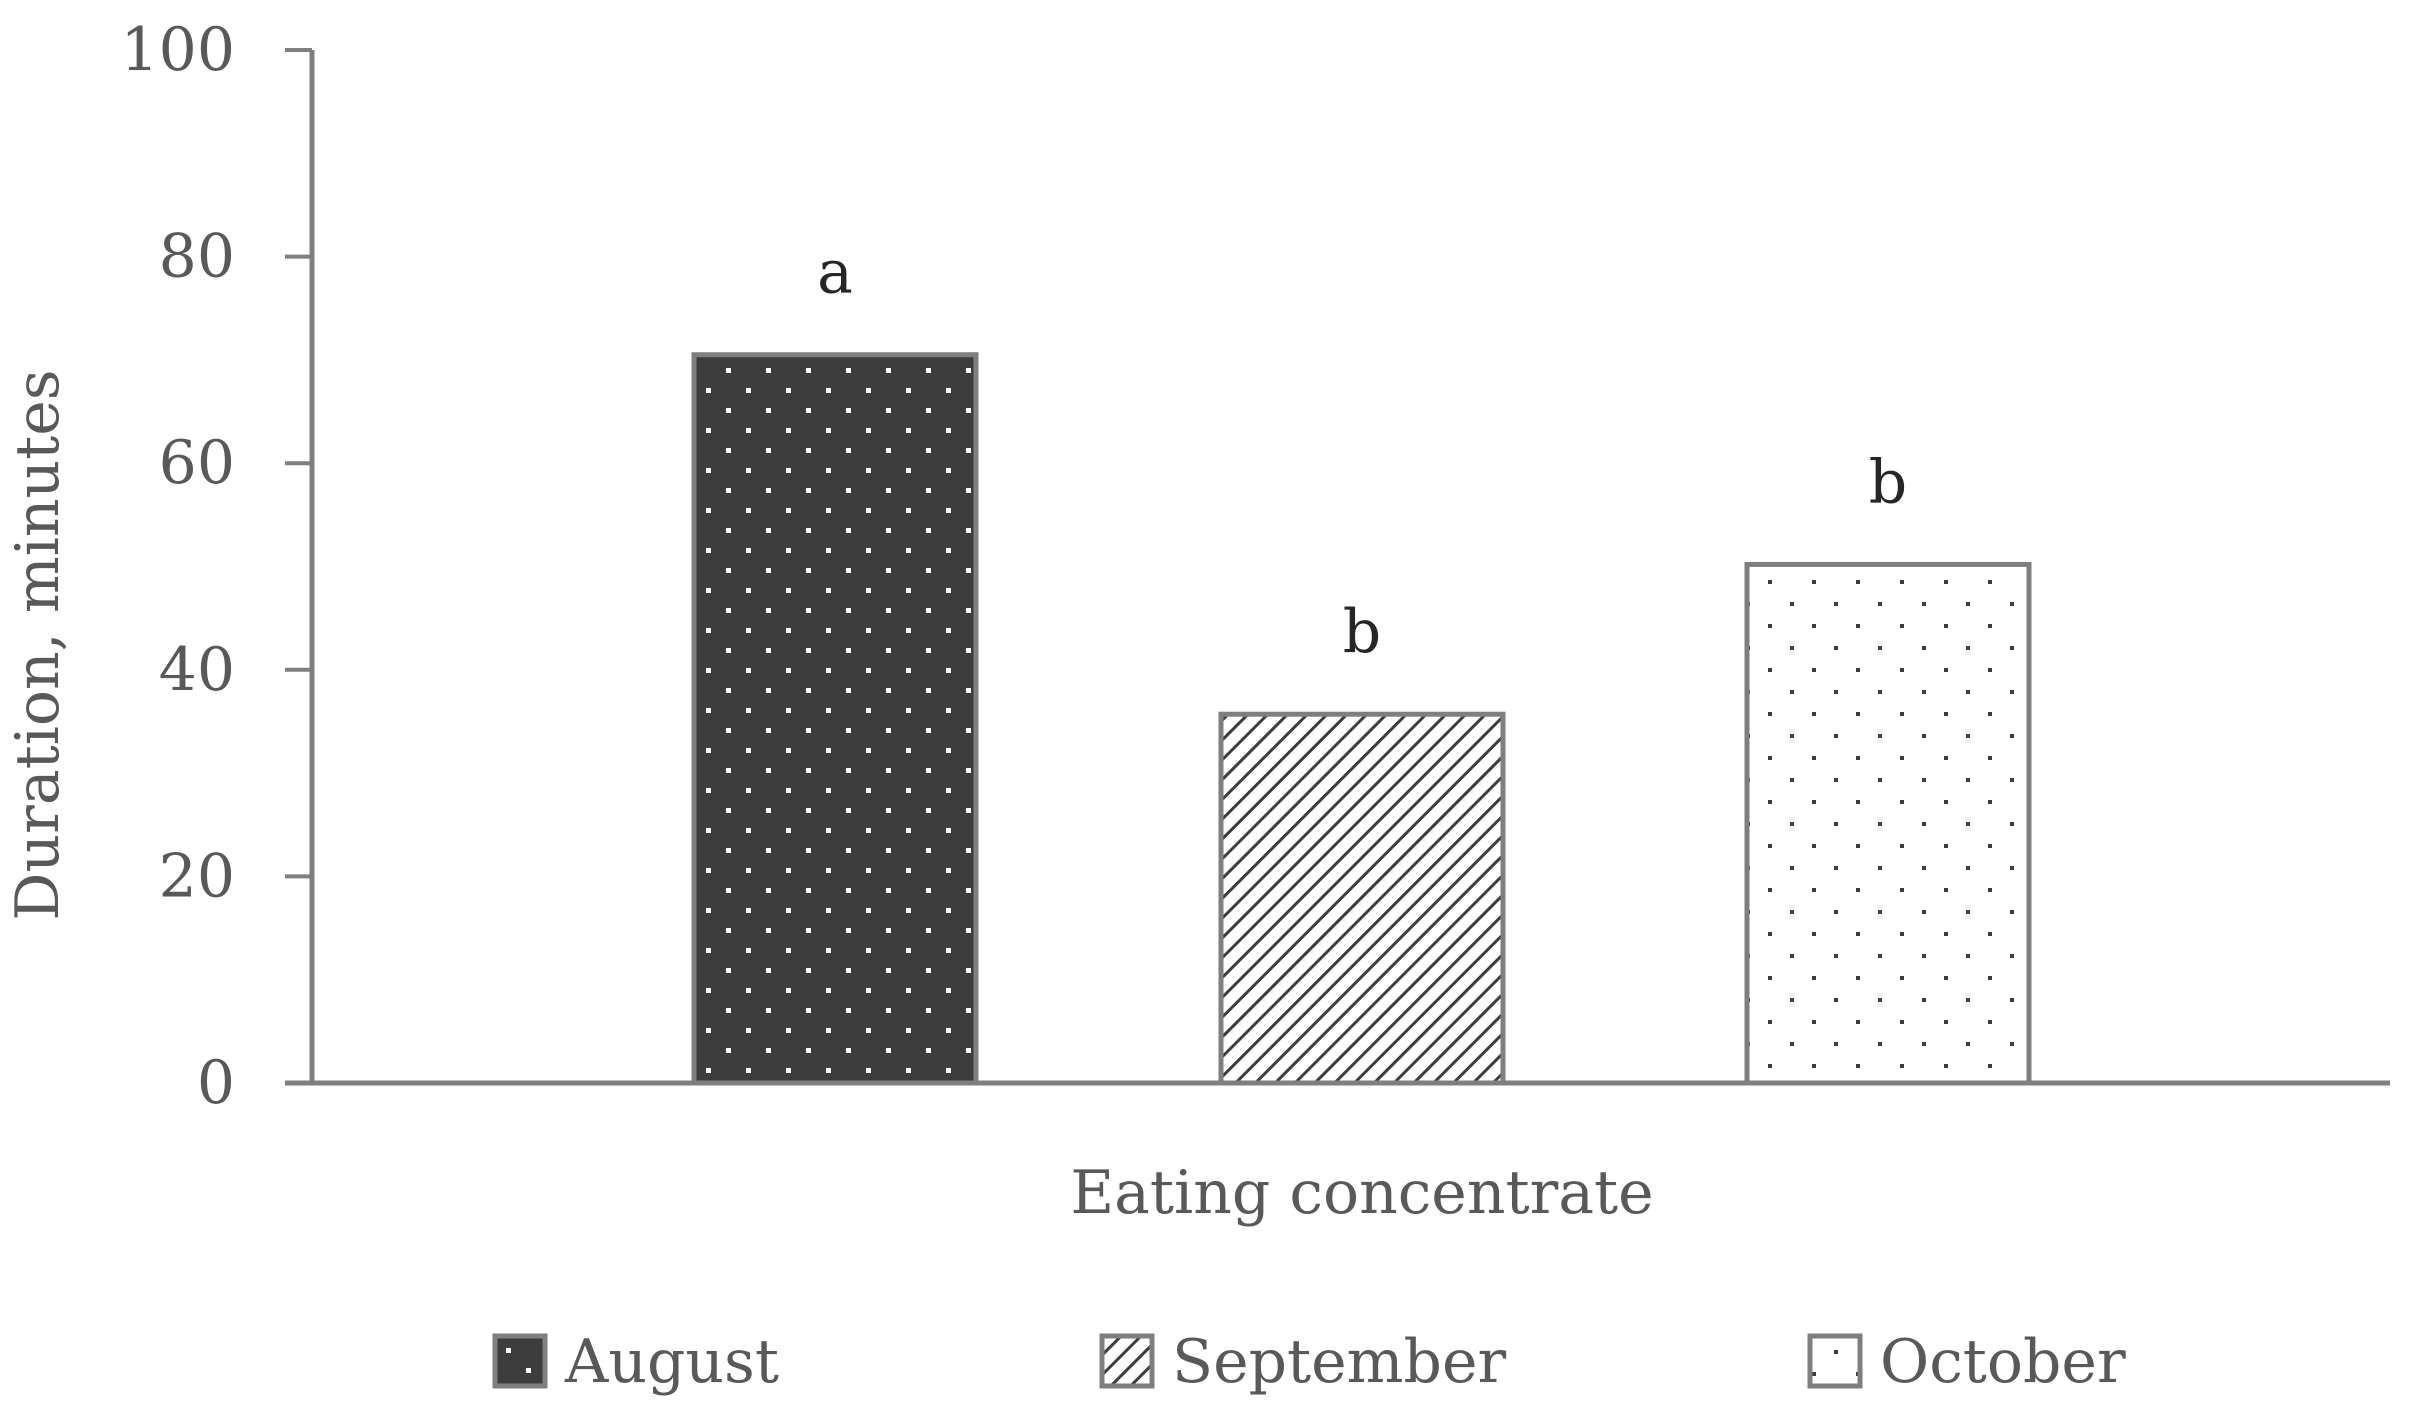 Image resolution: width=2425 pixels, height=1425 pixels. I want to click on y-tick-label: 100, so click(177, 50).